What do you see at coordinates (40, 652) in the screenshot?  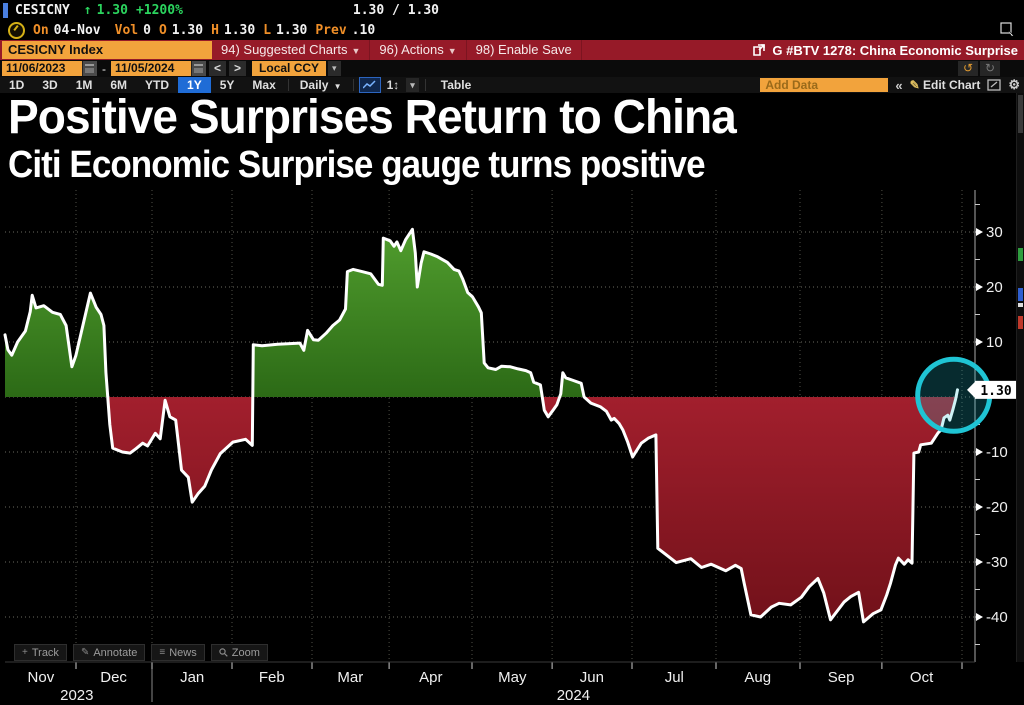 I see `track-button: + Track` at bounding box center [40, 652].